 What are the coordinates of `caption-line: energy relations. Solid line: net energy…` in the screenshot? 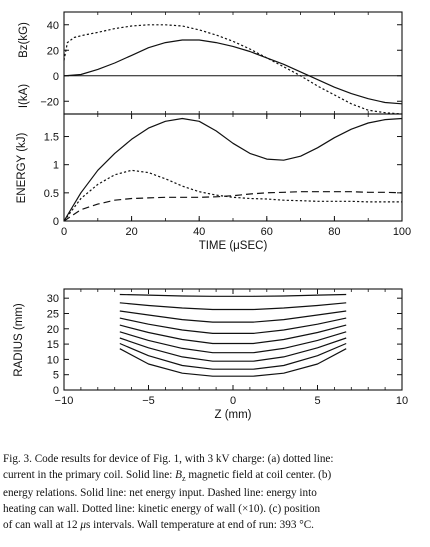 It's located at (160, 493).